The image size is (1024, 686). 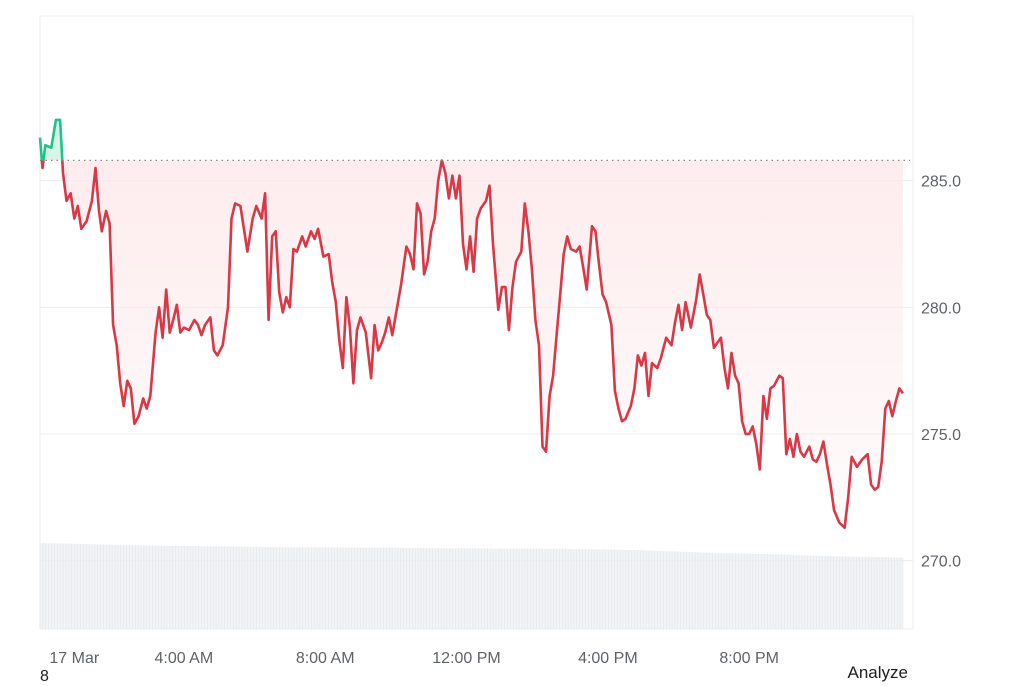 What do you see at coordinates (44, 676) in the screenshot?
I see `cropped-label-fragment: 8` at bounding box center [44, 676].